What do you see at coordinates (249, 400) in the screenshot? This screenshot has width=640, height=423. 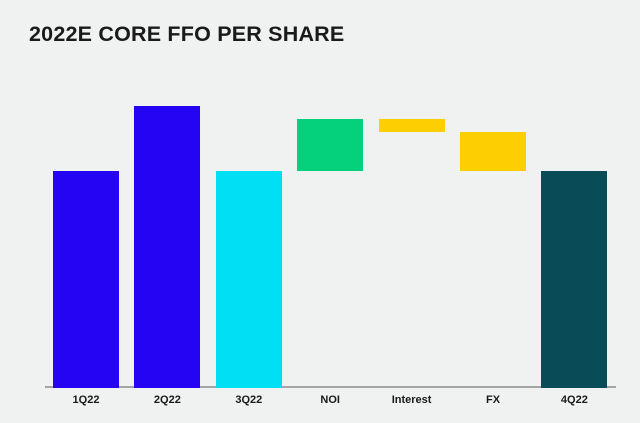 I see `x-tick-label-3q22: 3Q22` at bounding box center [249, 400].